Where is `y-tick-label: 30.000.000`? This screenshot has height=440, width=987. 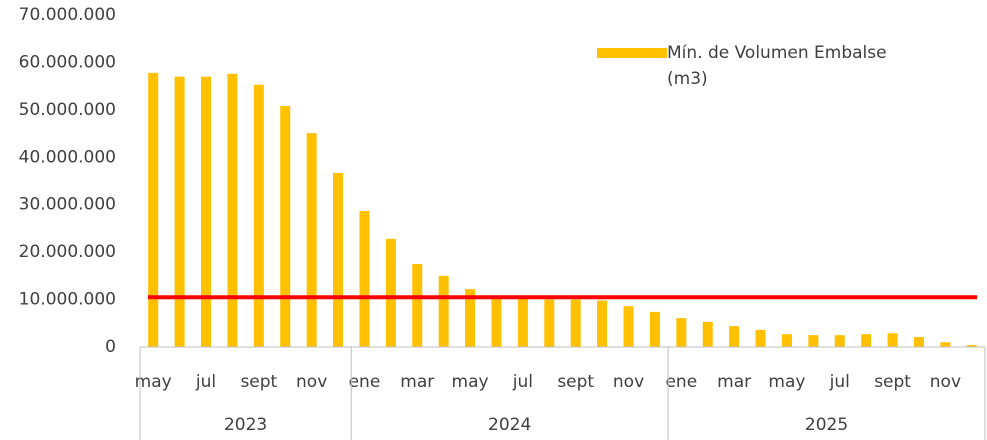
y-tick-label: 30.000.000 is located at coordinates (67, 205).